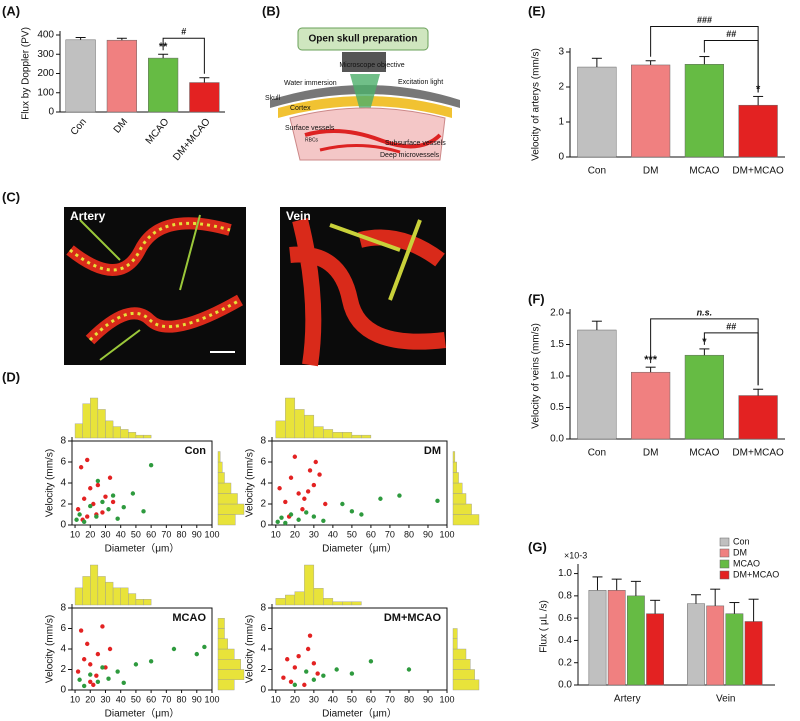 The height and width of the screenshot is (721, 800). I want to click on skull, so click(365, 96).